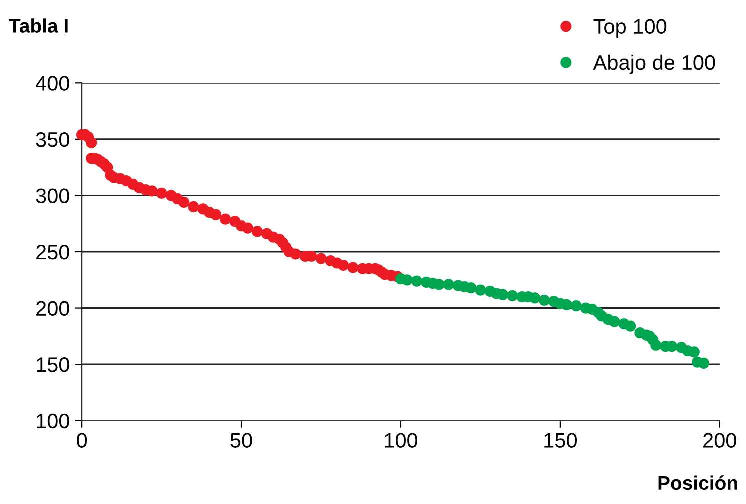  I want to click on y-tick-label: 200, so click(53, 308).